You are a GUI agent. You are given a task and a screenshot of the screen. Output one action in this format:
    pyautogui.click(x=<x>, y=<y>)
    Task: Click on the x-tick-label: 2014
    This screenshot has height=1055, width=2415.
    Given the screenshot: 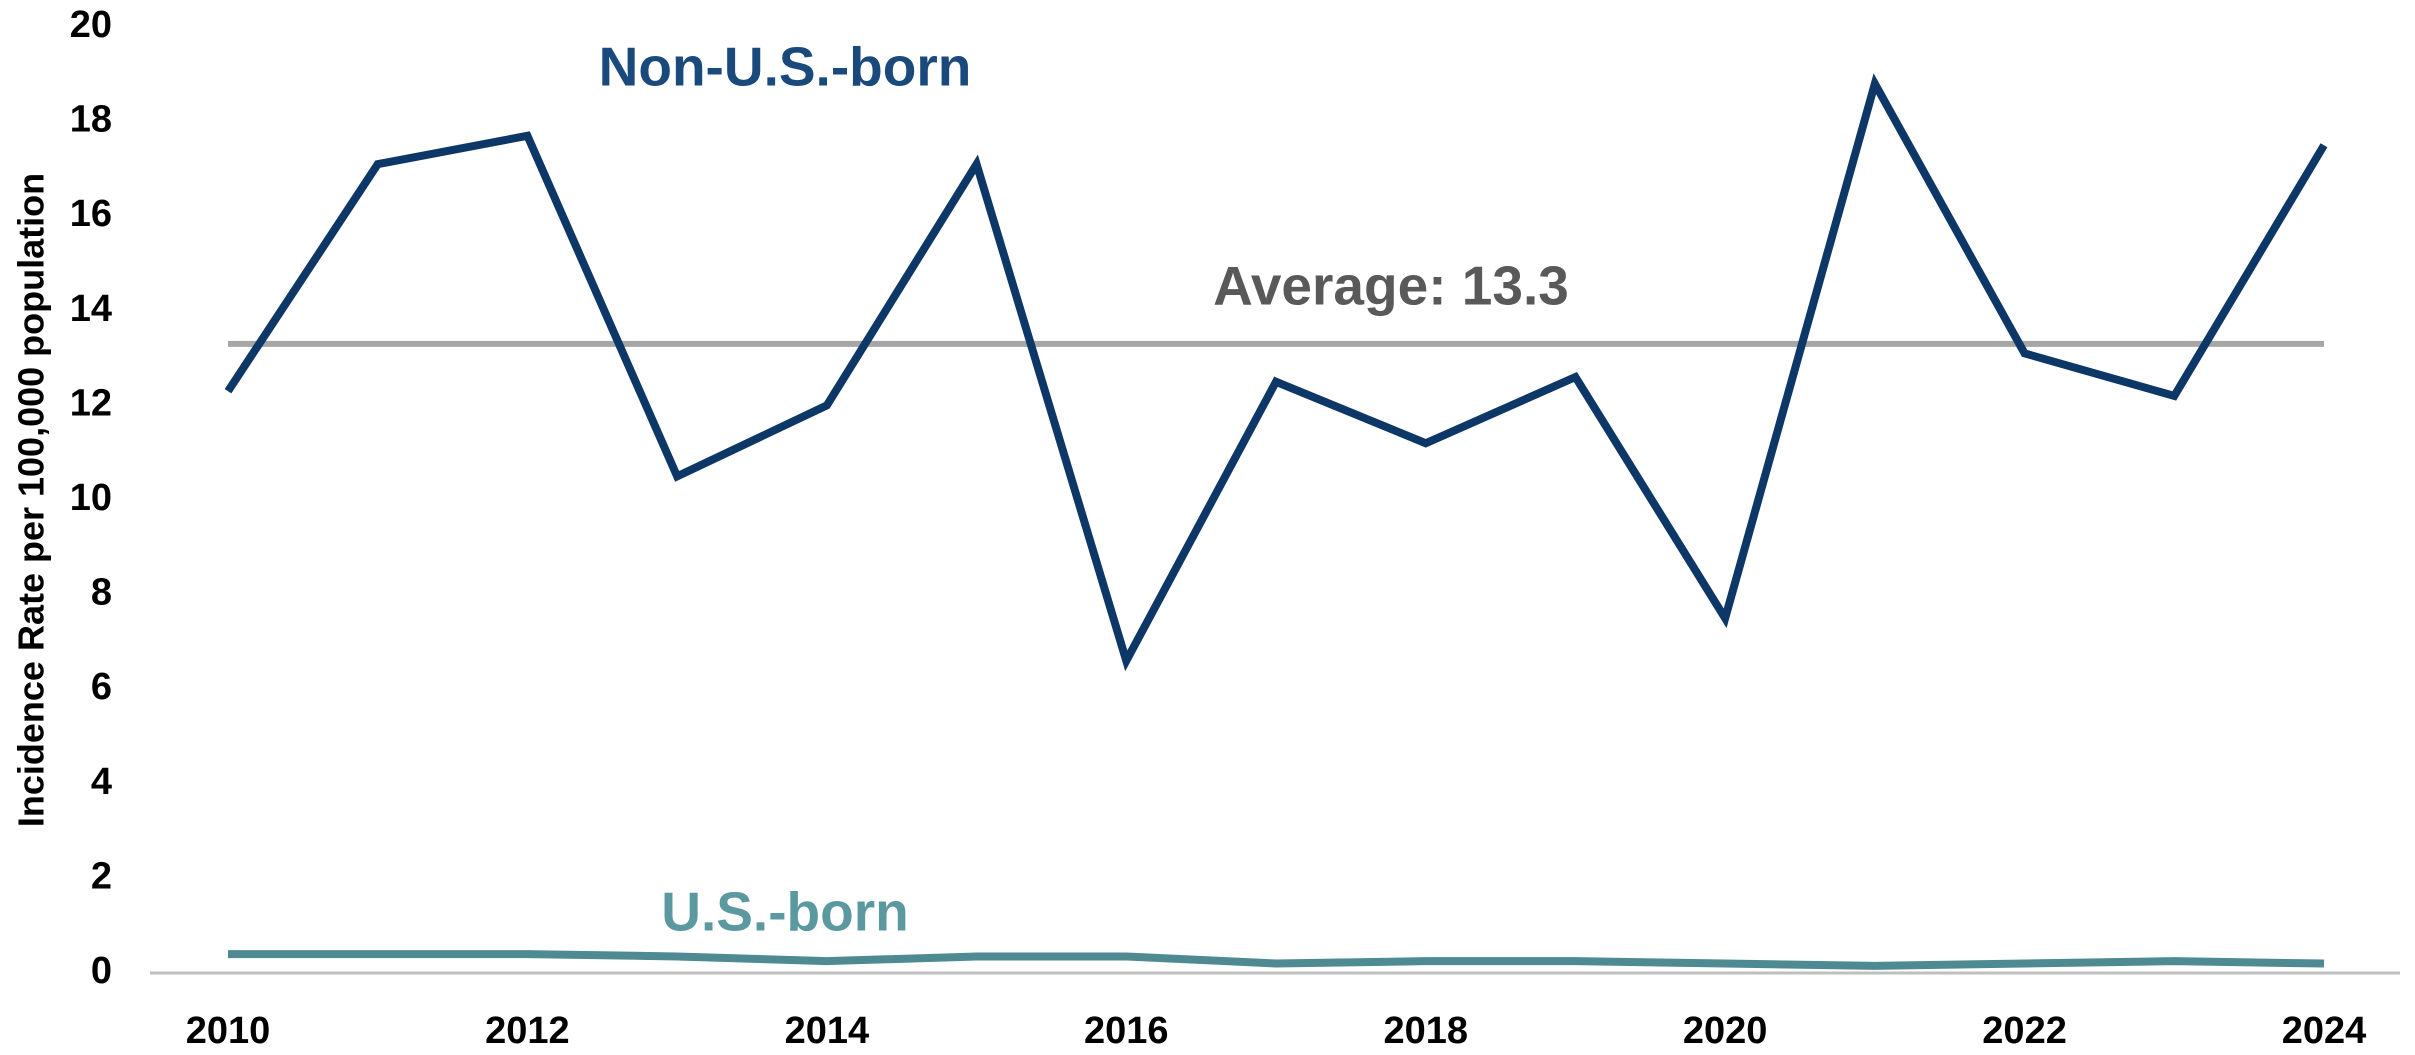 What is the action you would take?
    pyautogui.click(x=827, y=1031)
    